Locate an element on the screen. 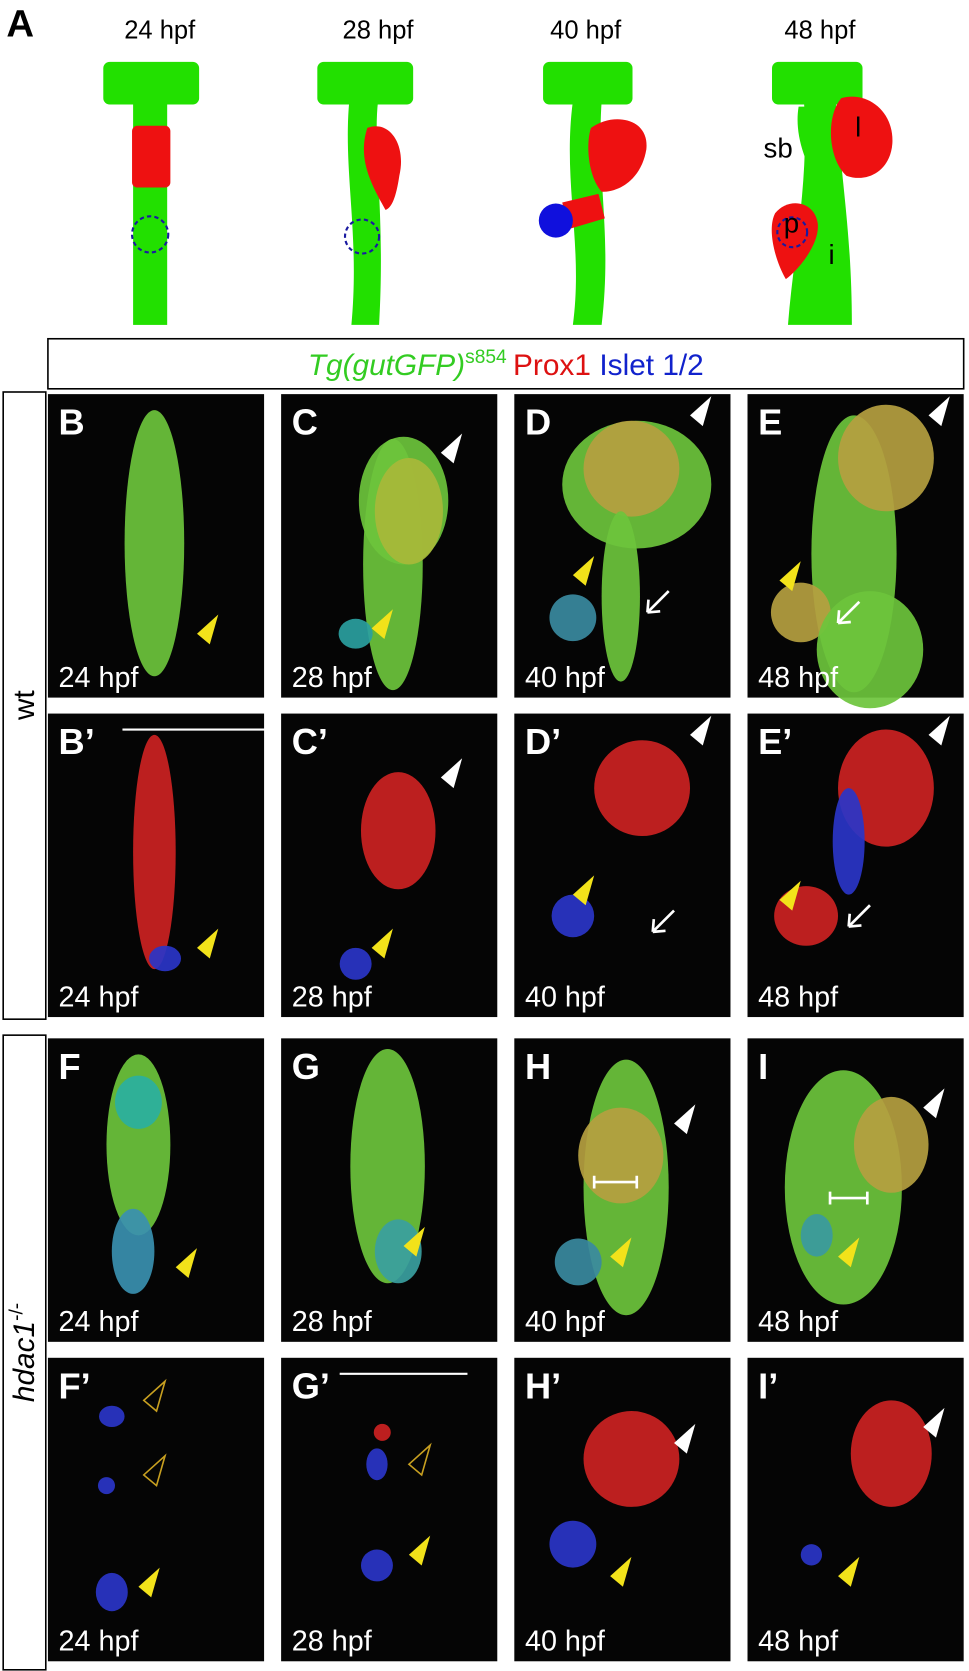 The height and width of the screenshot is (1671, 969). panel-letter: B is located at coordinates (72, 422).